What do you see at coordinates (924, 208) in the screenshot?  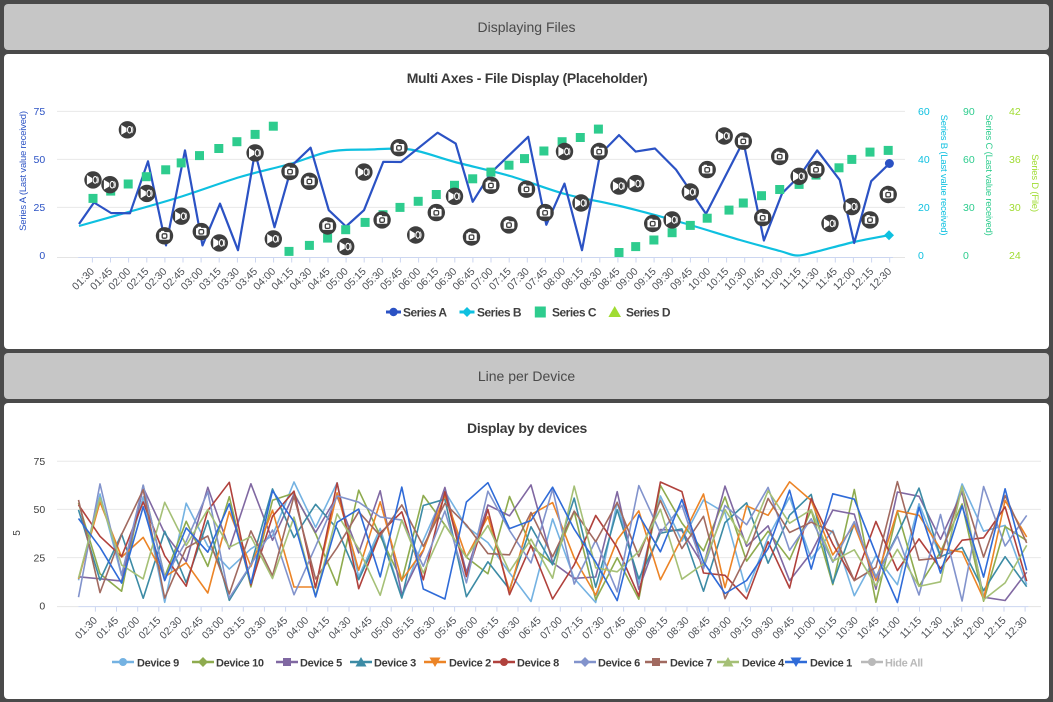 I see `svg-text: 20` at bounding box center [924, 208].